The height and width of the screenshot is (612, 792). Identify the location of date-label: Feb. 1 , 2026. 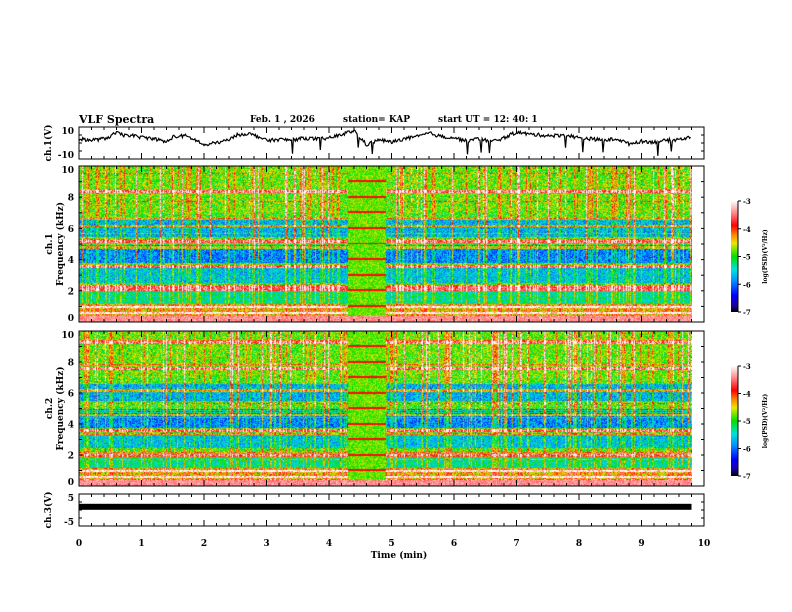
(282, 120).